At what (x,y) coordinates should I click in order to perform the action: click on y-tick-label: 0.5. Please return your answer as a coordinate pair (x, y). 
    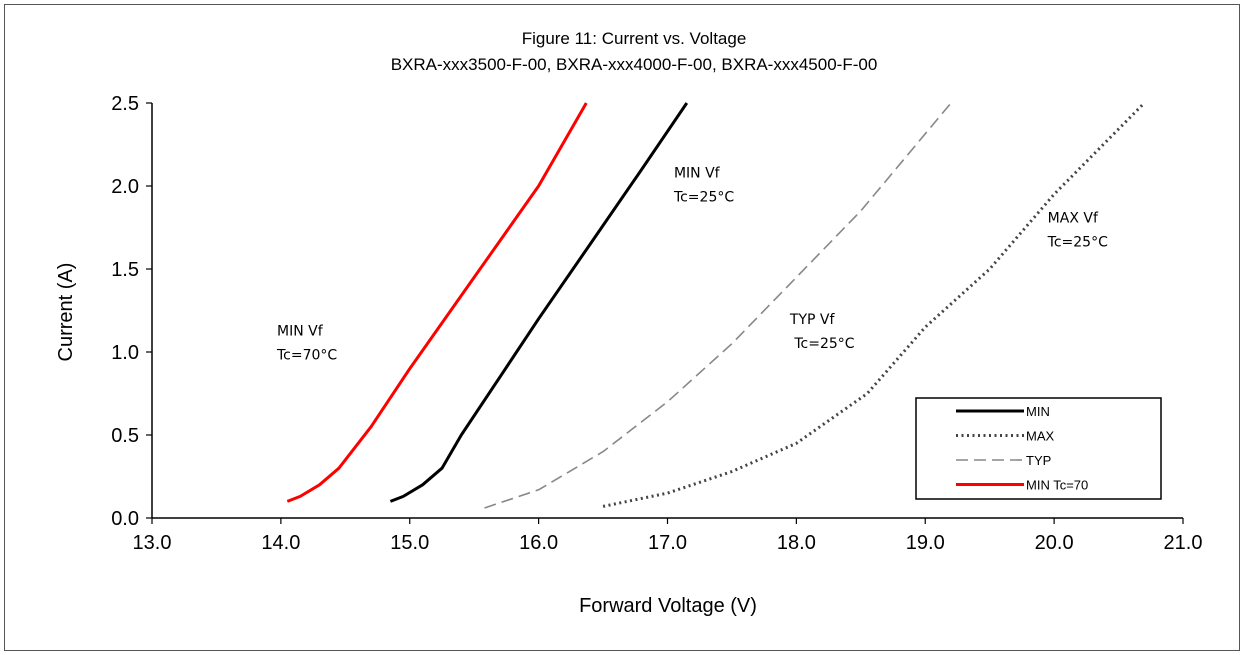
    Looking at the image, I should click on (125, 436).